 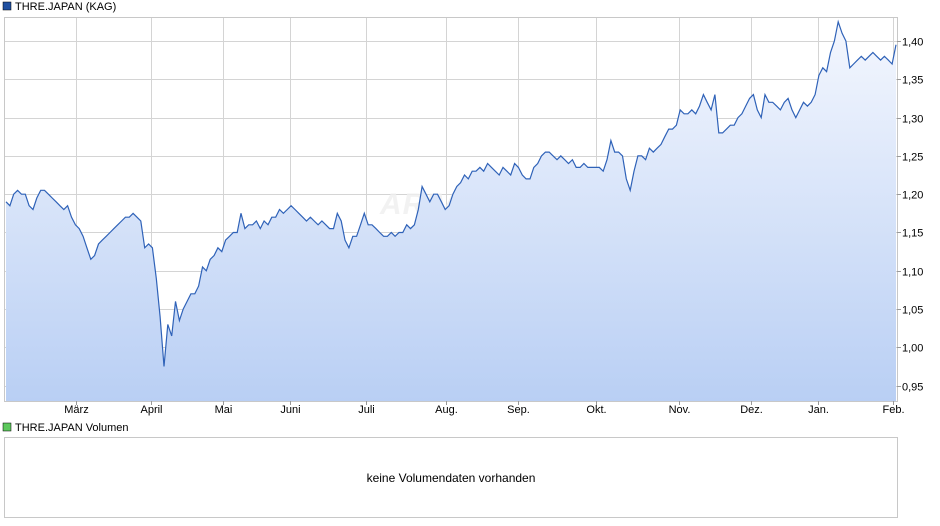 I want to click on x-tick-label: Aug., so click(x=446, y=410).